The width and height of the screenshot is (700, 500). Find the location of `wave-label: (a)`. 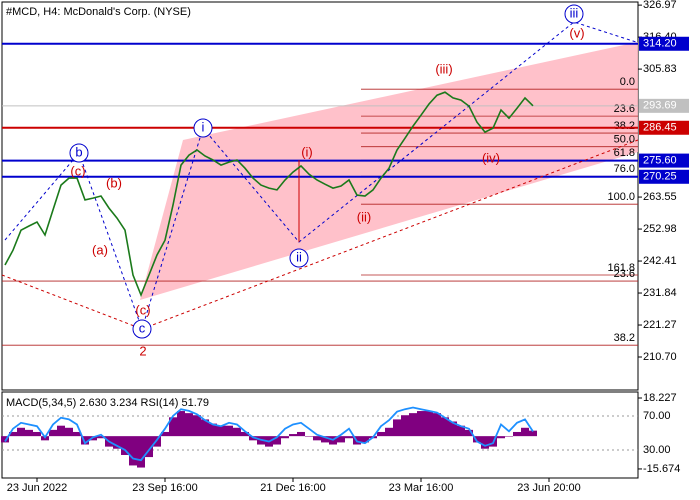

wave-label: (a) is located at coordinates (100, 249).